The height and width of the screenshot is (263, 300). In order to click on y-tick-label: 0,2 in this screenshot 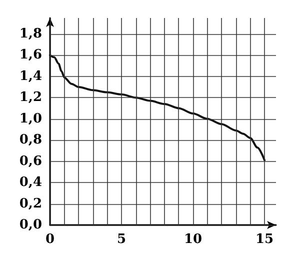, I will do `click(30, 204)`.